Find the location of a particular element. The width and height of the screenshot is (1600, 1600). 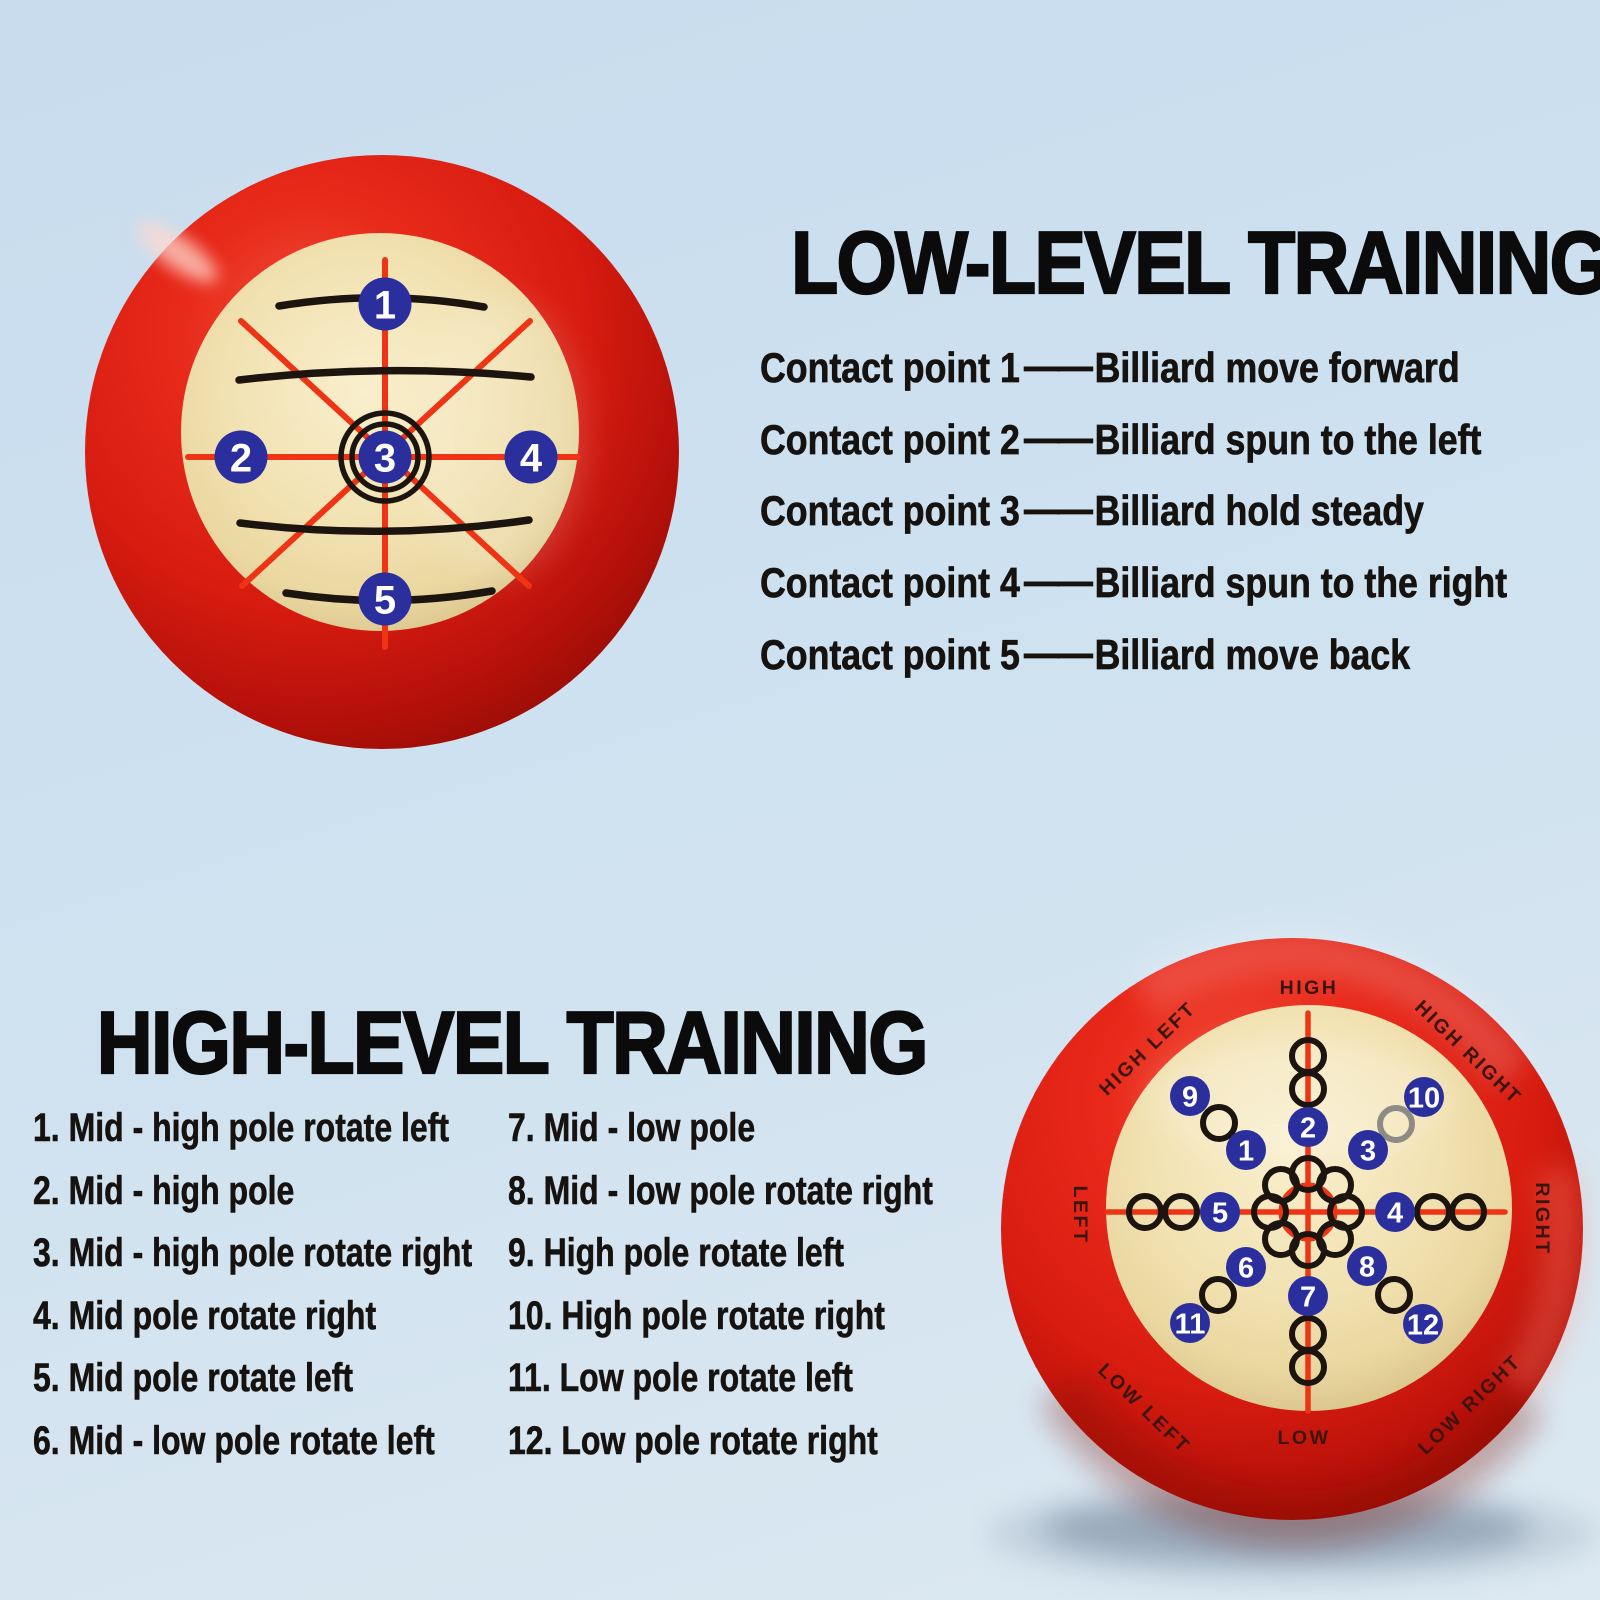

list-item: 9. High pole rotate left is located at coordinates (676, 1253).